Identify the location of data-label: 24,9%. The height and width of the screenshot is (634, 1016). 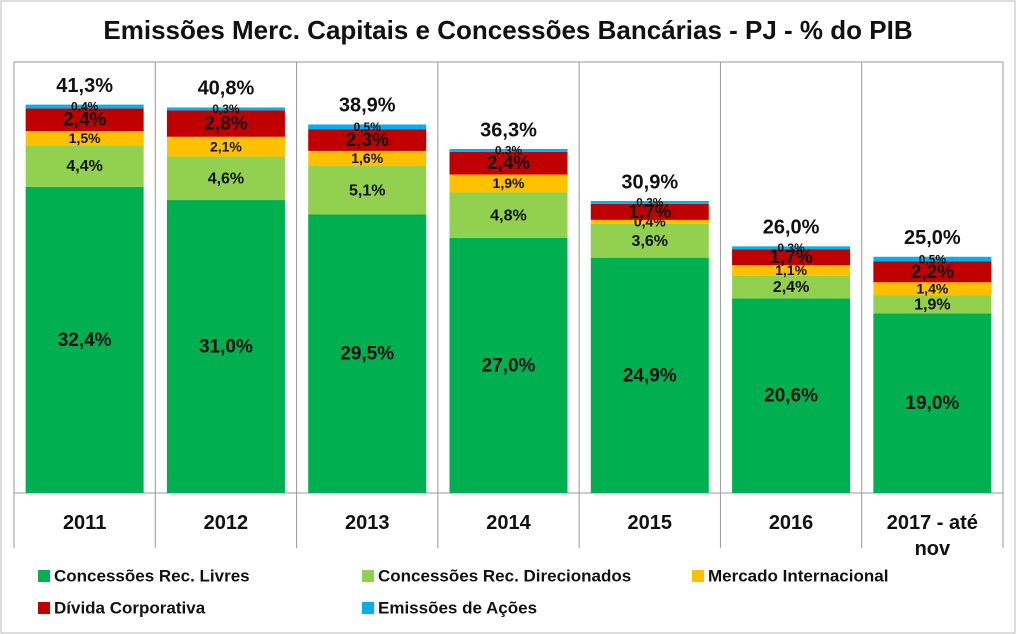
(650, 375).